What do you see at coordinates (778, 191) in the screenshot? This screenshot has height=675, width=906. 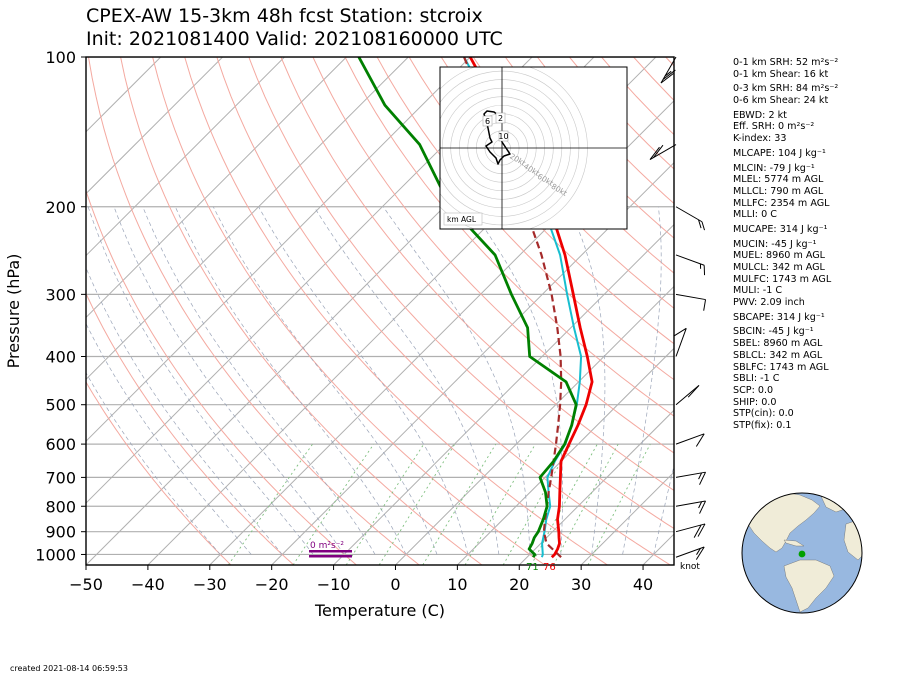 I see `stat-line: MLLCL: 790 m AGL` at bounding box center [778, 191].